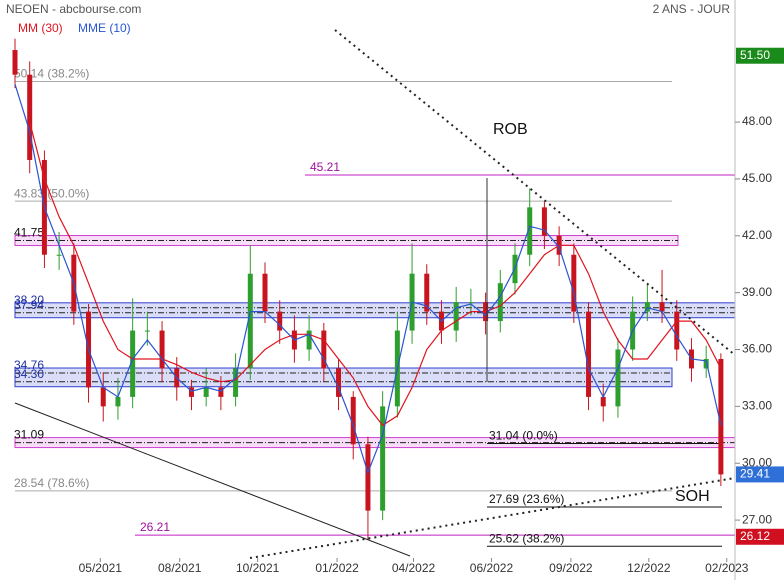  What do you see at coordinates (73, 9) in the screenshot?
I see `chart-title: NEOEN - abcbourse.com` at bounding box center [73, 9].